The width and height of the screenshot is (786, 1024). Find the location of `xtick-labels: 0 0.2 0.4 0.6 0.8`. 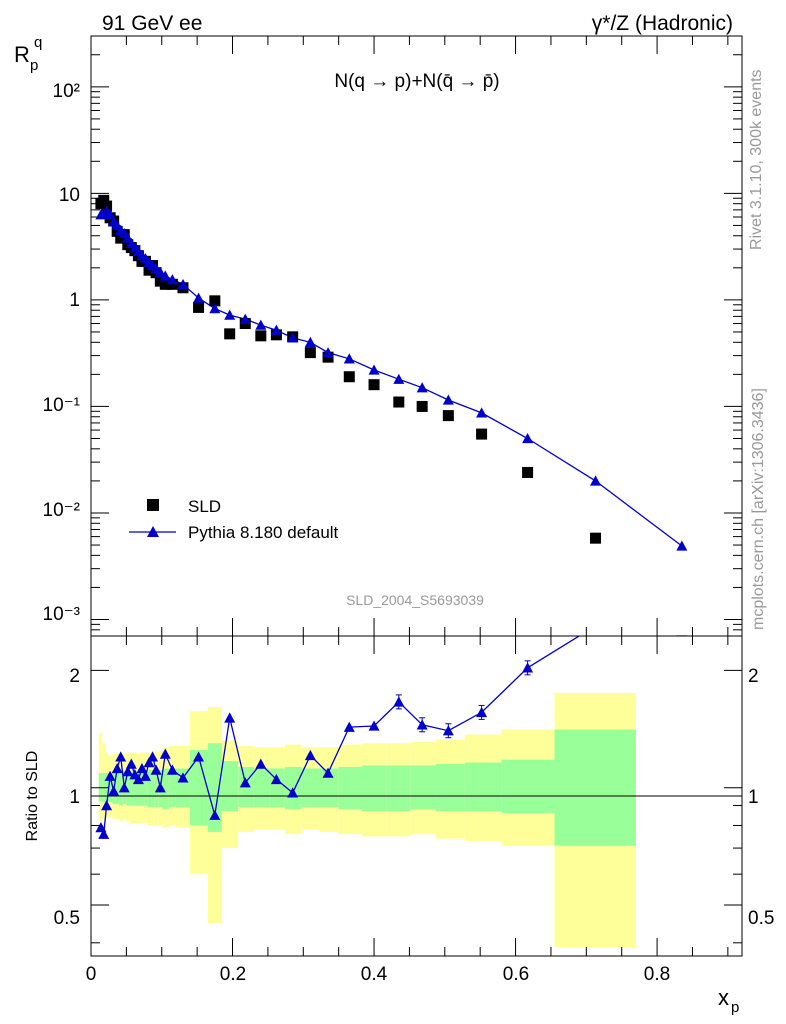

xtick-labels: 0 0.2 0.4 0.6 0.8 is located at coordinates (378, 974).